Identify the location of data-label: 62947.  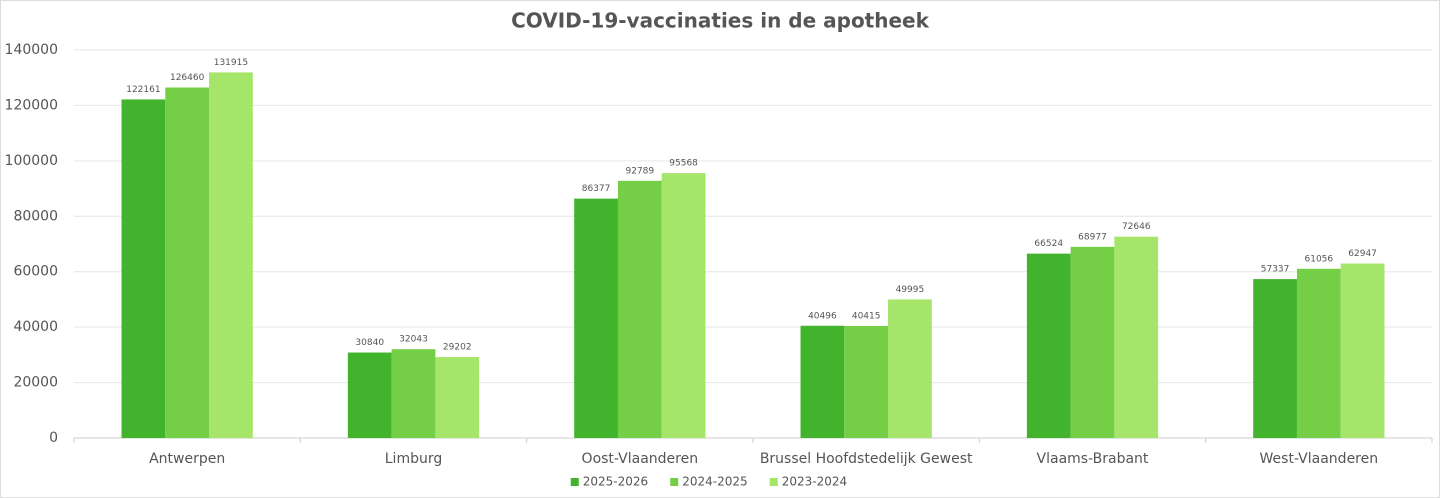
(1362, 254).